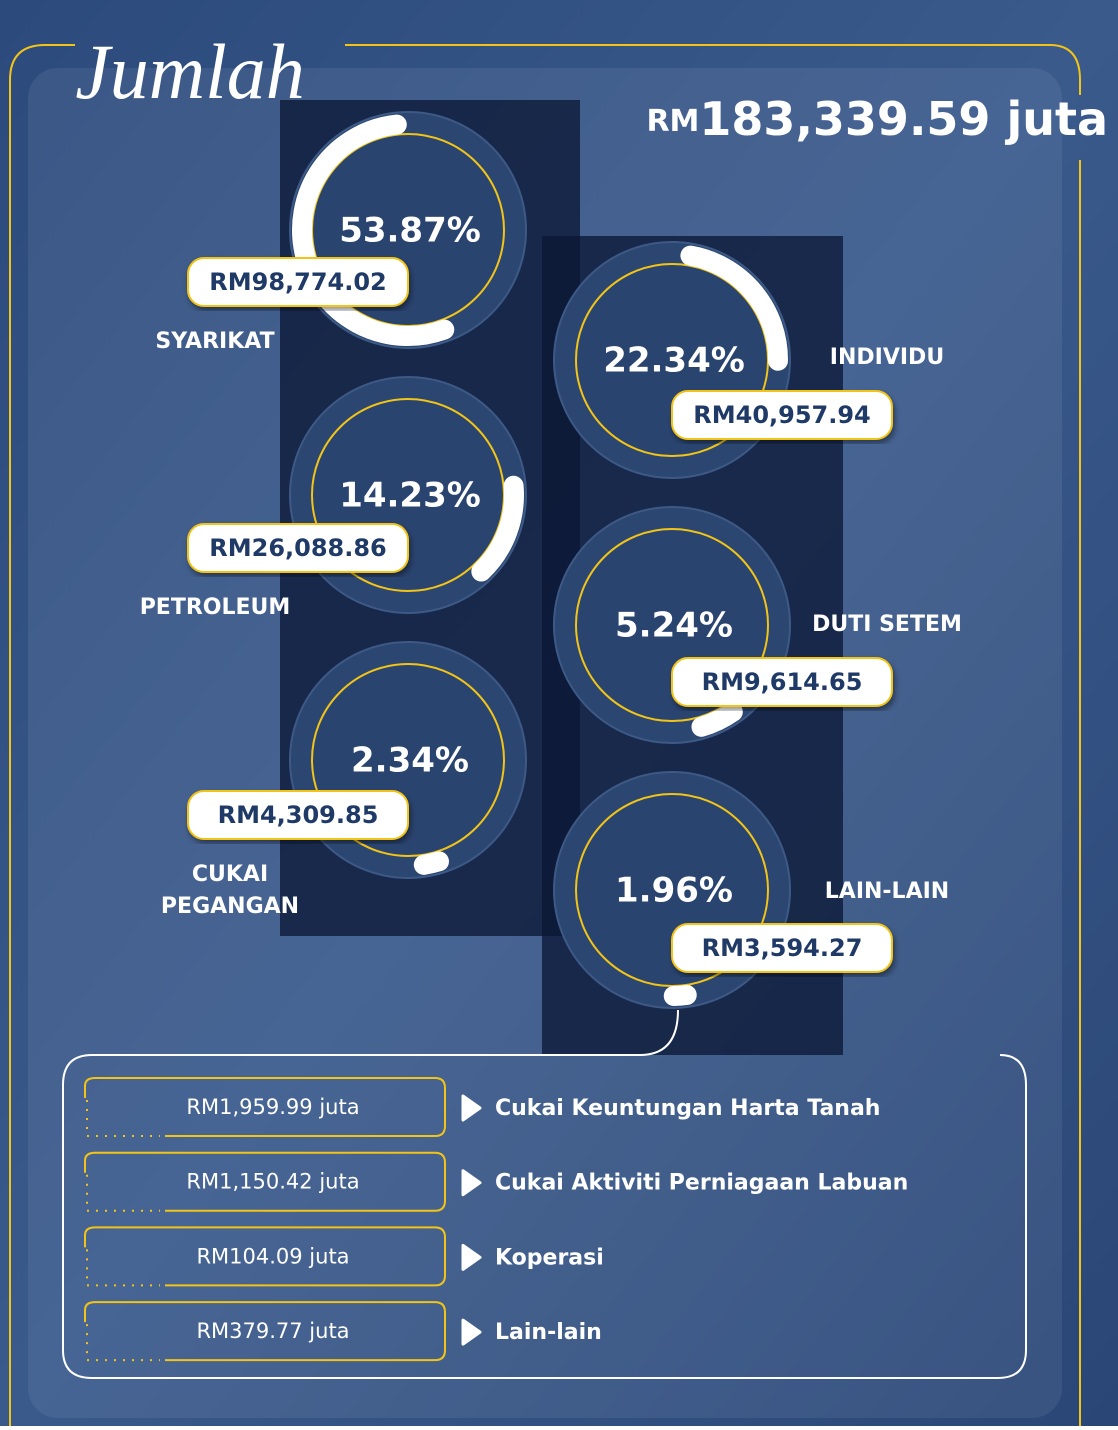 Image resolution: width=1118 pixels, height=1430 pixels. I want to click on breakdown-label: Koperasi, so click(549, 1257).